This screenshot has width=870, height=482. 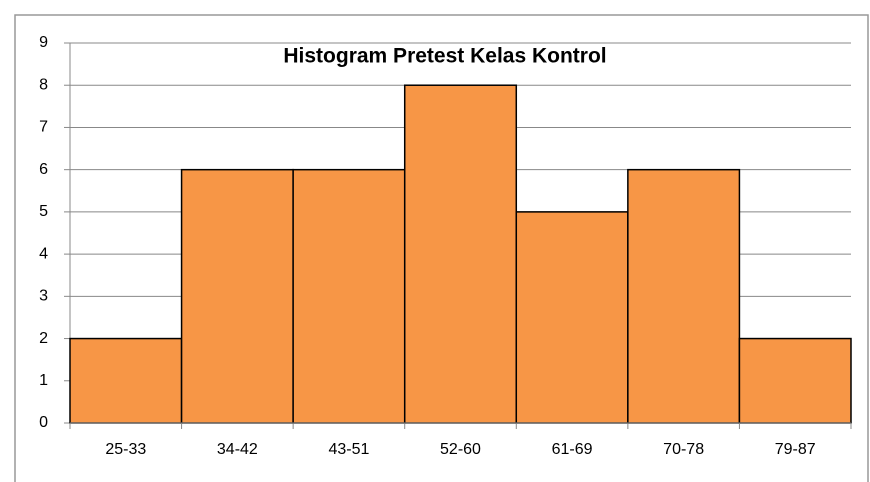 What do you see at coordinates (43, 211) in the screenshot?
I see `y-tick-label: 5` at bounding box center [43, 211].